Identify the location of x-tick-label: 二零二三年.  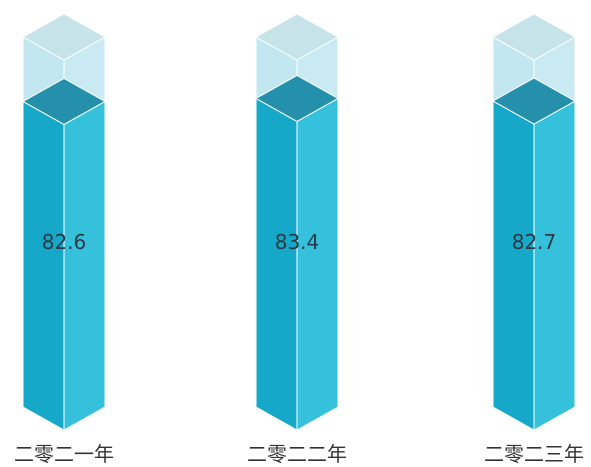
(534, 454).